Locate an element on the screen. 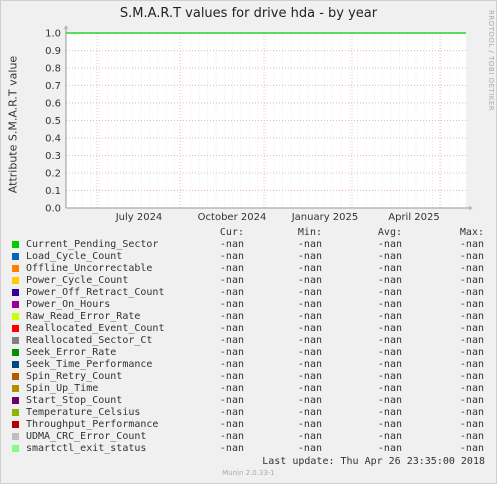 The height and width of the screenshot is (484, 497). y-axis-arrow is located at coordinates (66, 27).